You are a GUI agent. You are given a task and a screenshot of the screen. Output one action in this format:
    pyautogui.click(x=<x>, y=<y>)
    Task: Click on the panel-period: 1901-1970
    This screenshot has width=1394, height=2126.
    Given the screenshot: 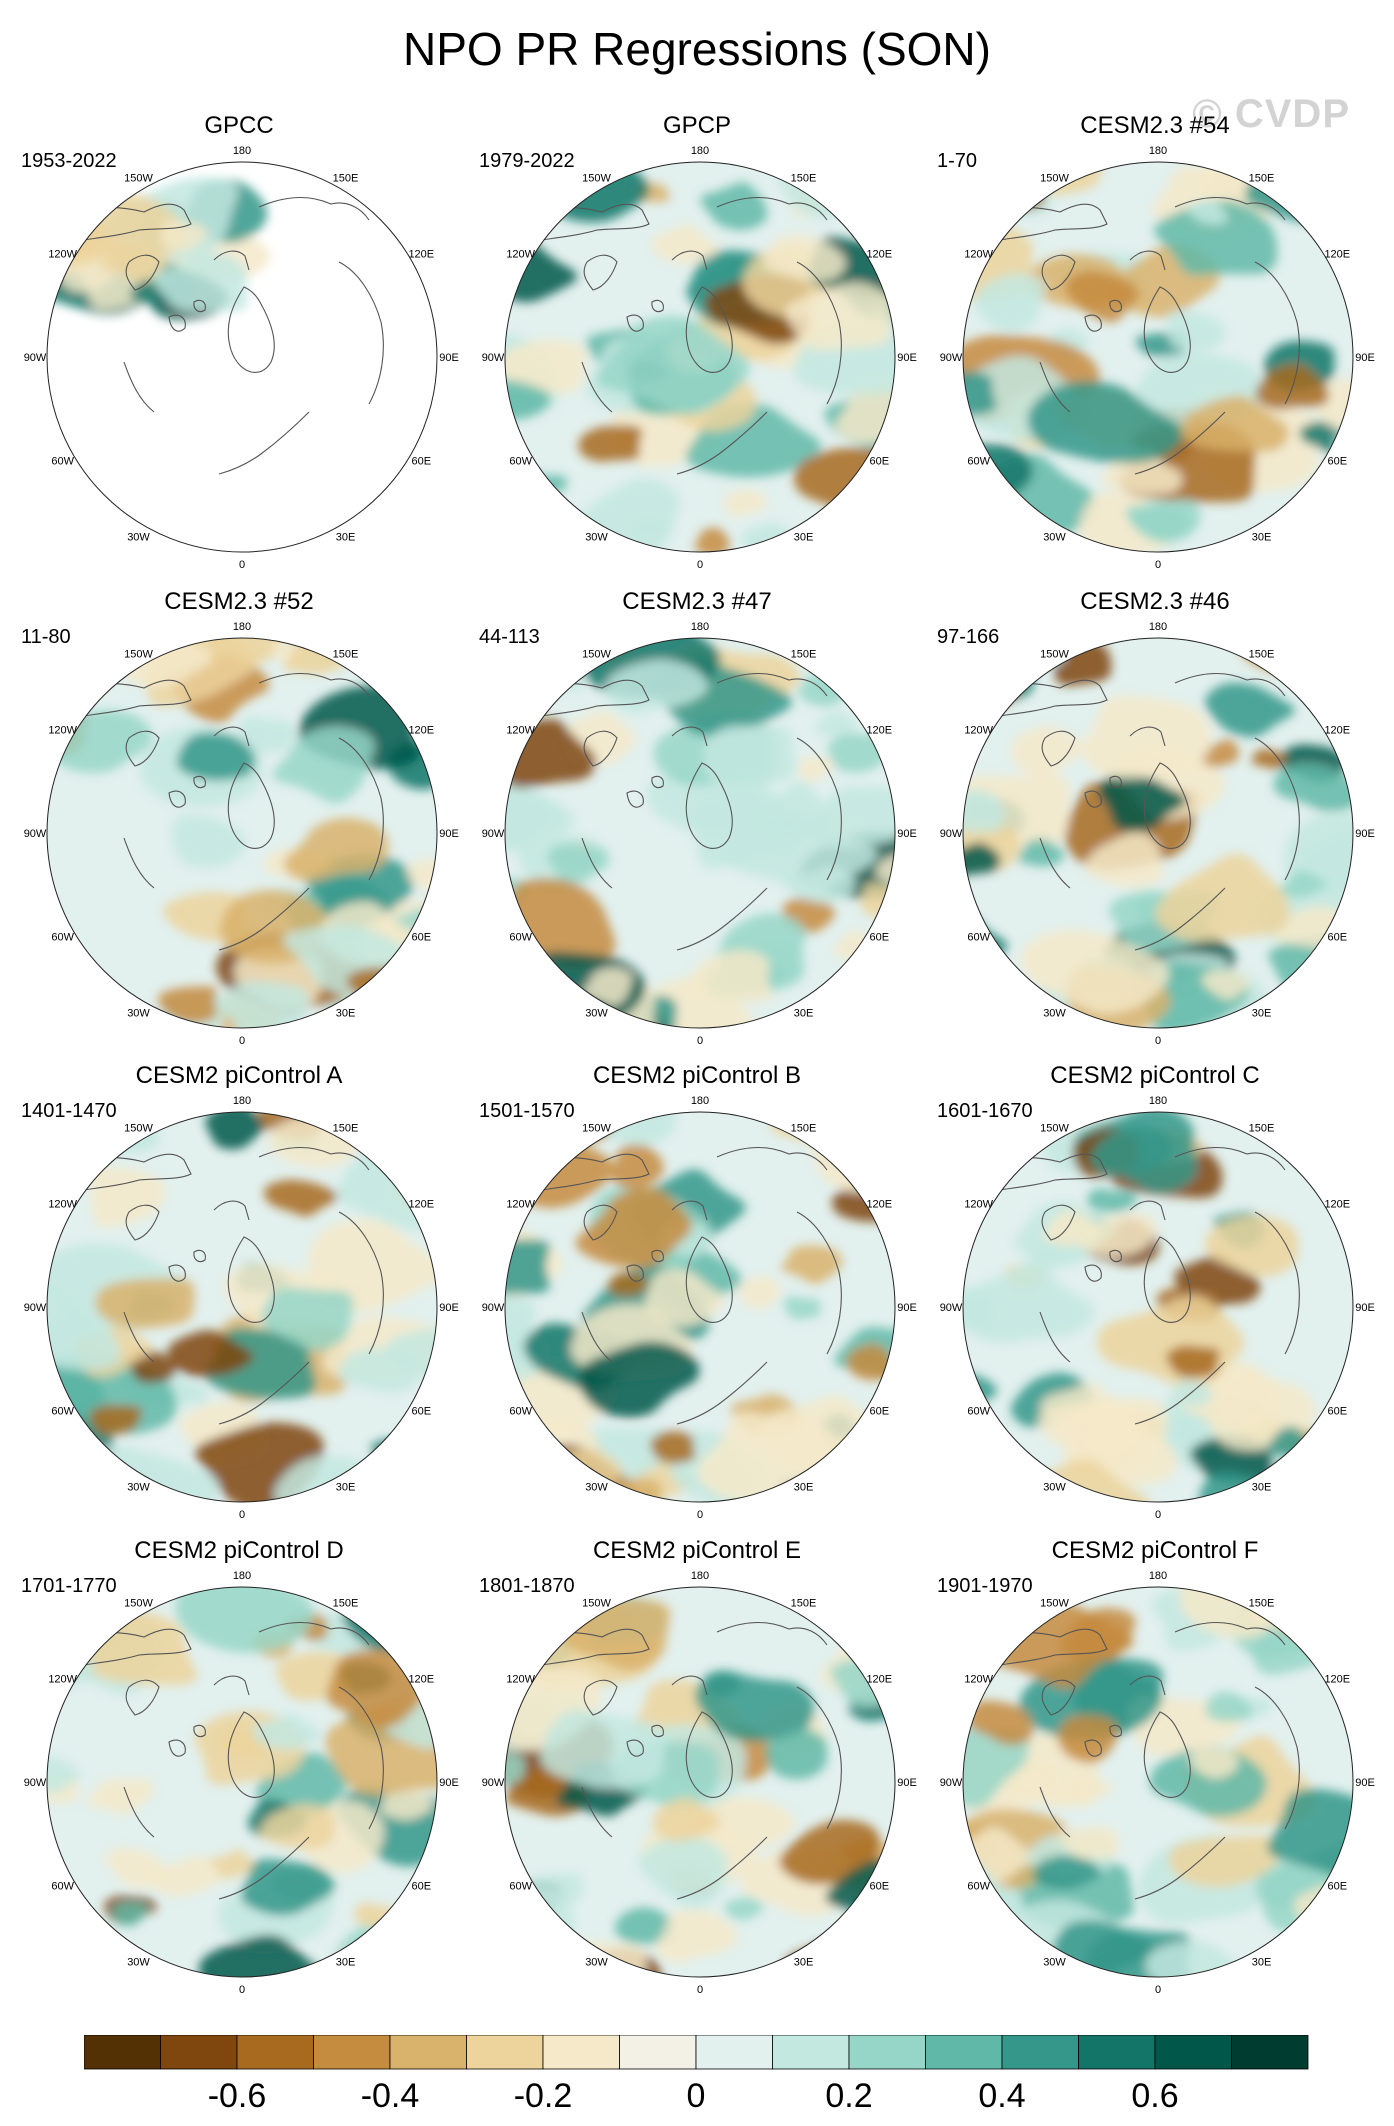 What is the action you would take?
    pyautogui.click(x=985, y=1586)
    